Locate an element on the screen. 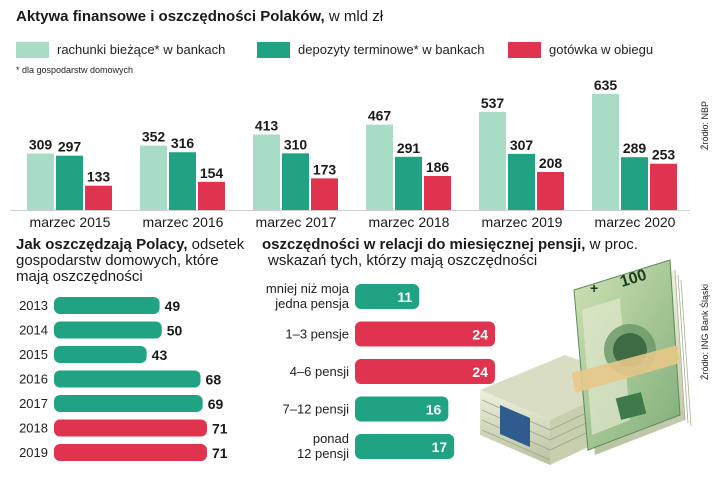 The height and width of the screenshot is (490, 720). main-title-bold: Aktywa finansowe i oszczędności Polaków, is located at coordinates (170, 16).